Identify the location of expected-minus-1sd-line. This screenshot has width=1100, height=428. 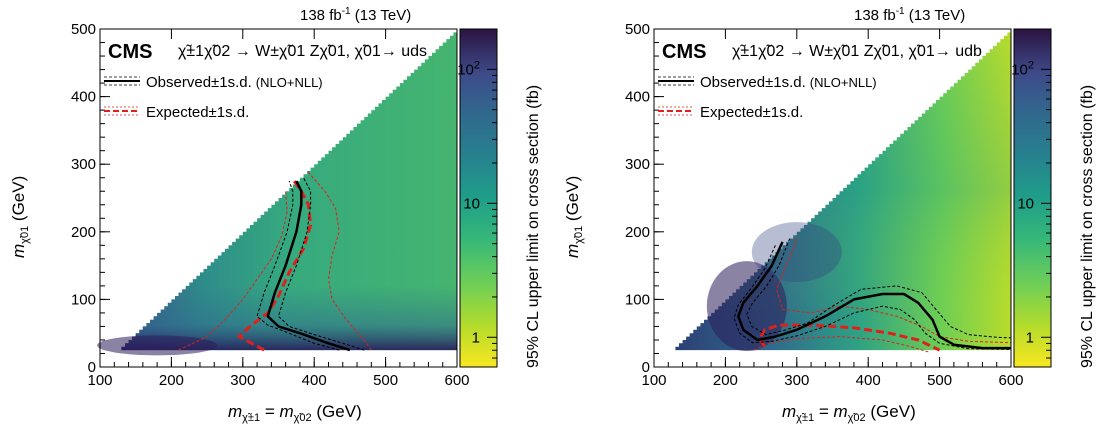
(841, 344).